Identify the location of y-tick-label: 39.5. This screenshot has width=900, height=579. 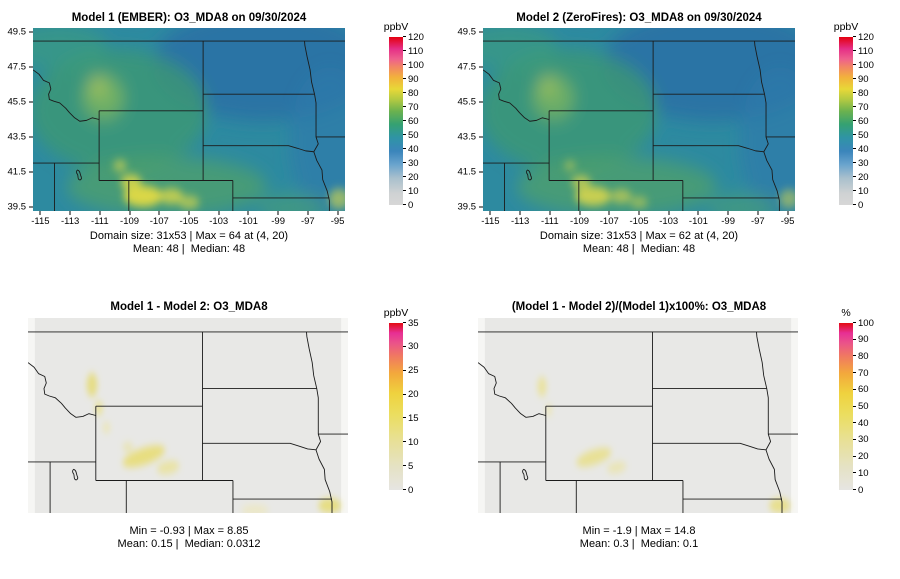
(467, 206).